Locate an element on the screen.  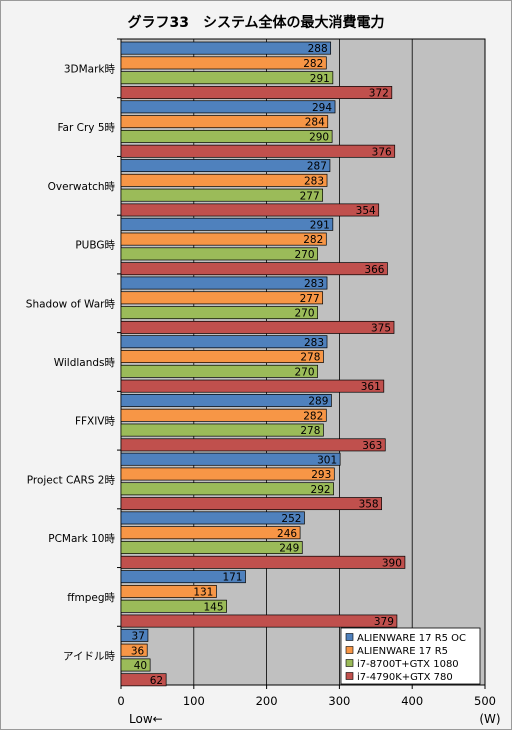
data-label: 131 is located at coordinates (203, 593).